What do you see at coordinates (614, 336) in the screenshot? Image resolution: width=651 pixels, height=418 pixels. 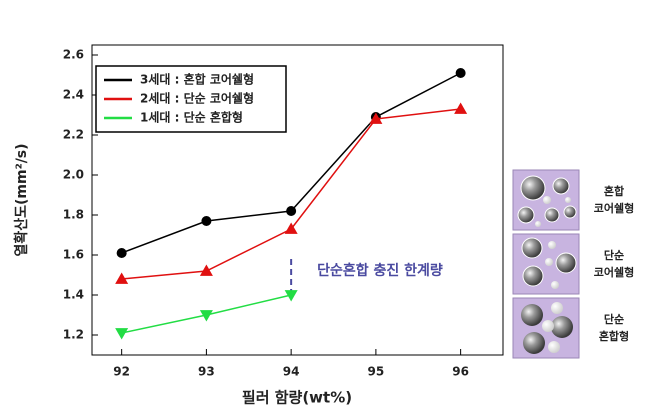 I see `panel-label: 혼합형` at bounding box center [614, 336].